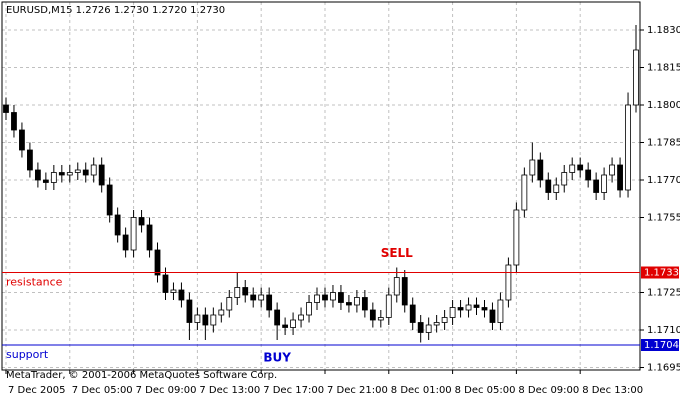  Describe the element at coordinates (548, 390) in the screenshot. I see `x-tick-label: 8 Dec 09:00` at that location.